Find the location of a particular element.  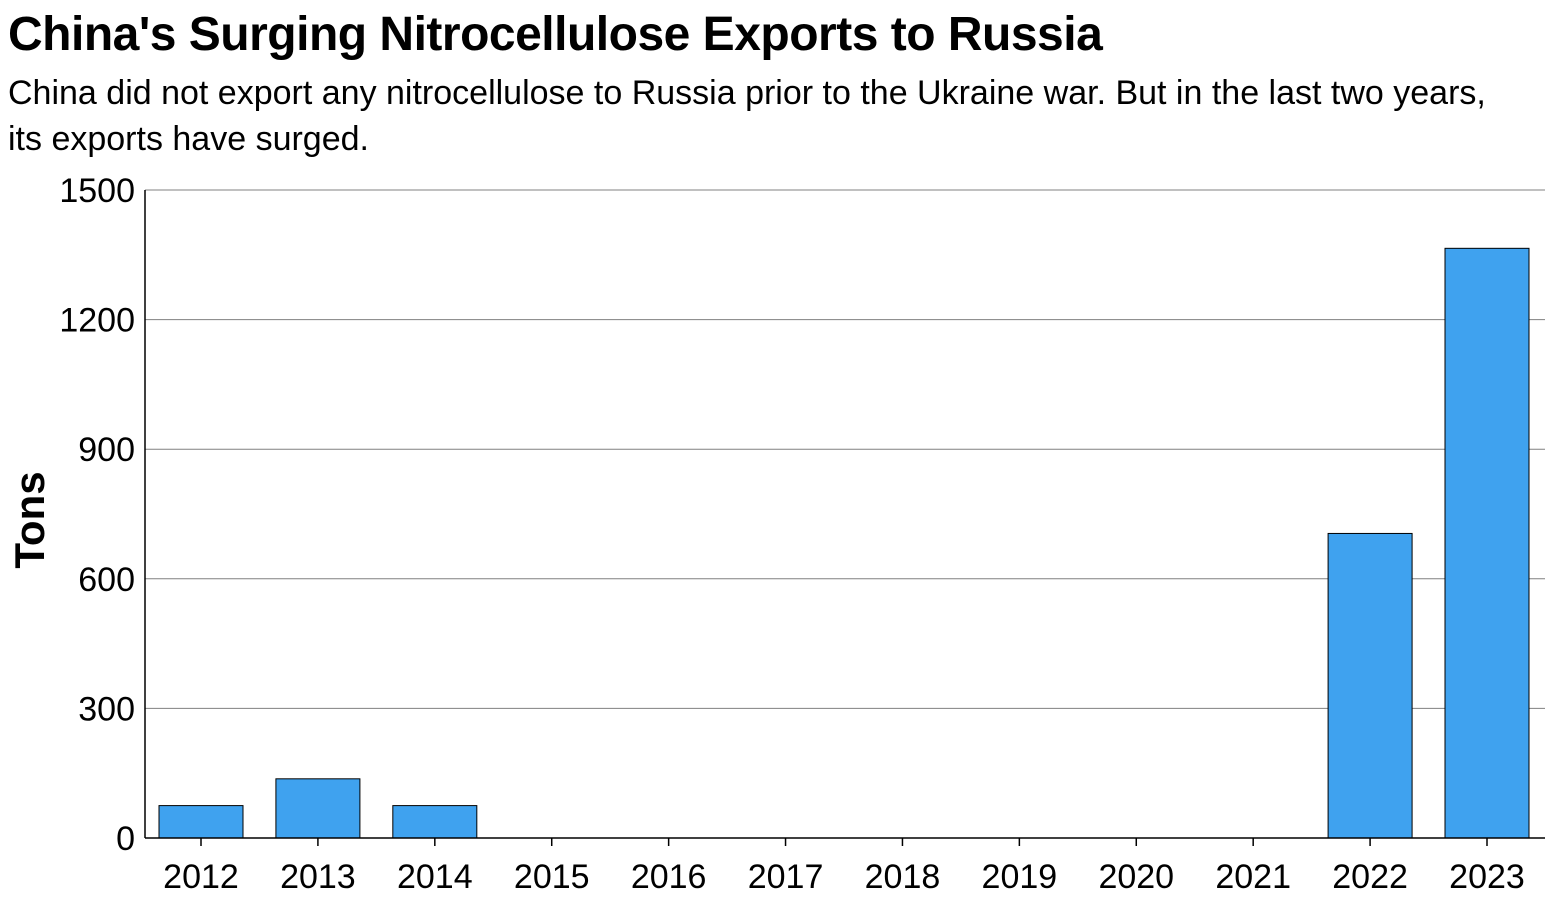

y-tick-label: 900 is located at coordinates (106, 450).